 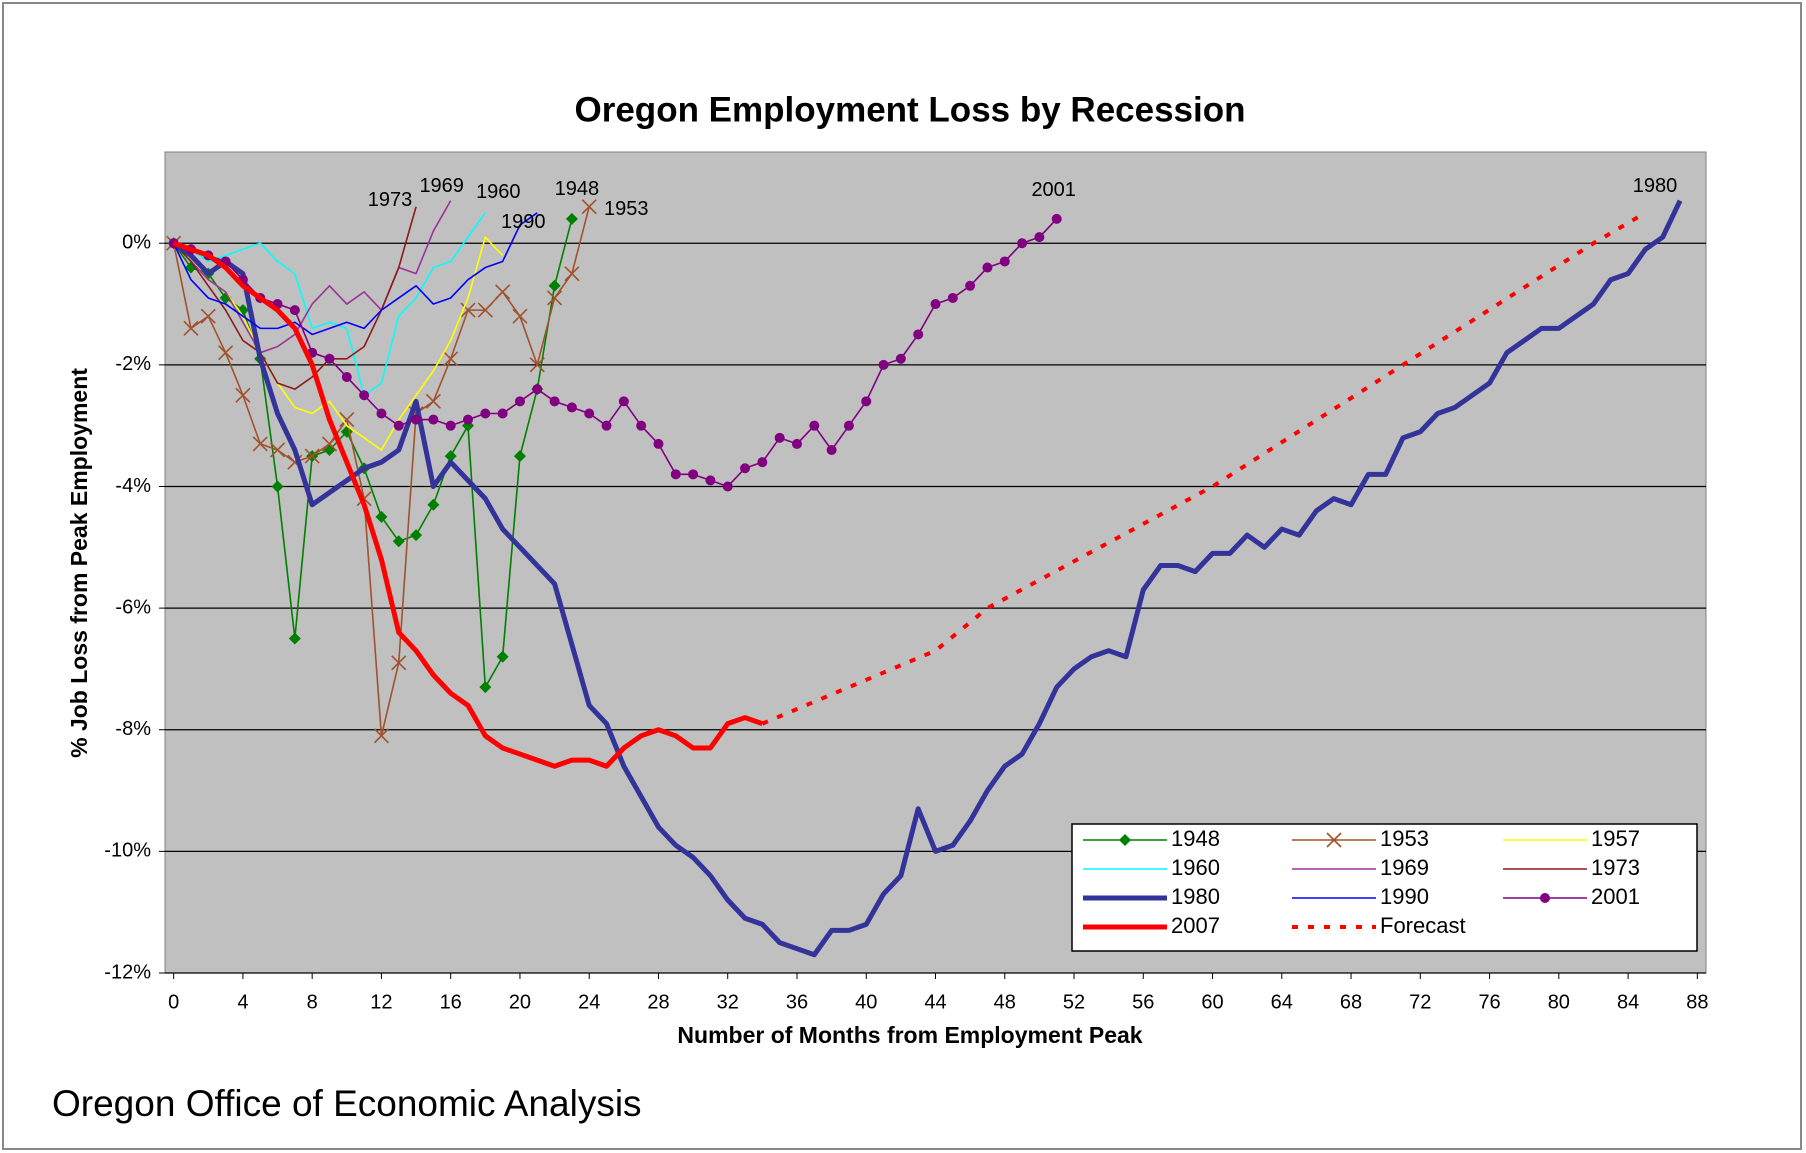 I want to click on x-tick-label: 8, so click(x=312, y=1002).